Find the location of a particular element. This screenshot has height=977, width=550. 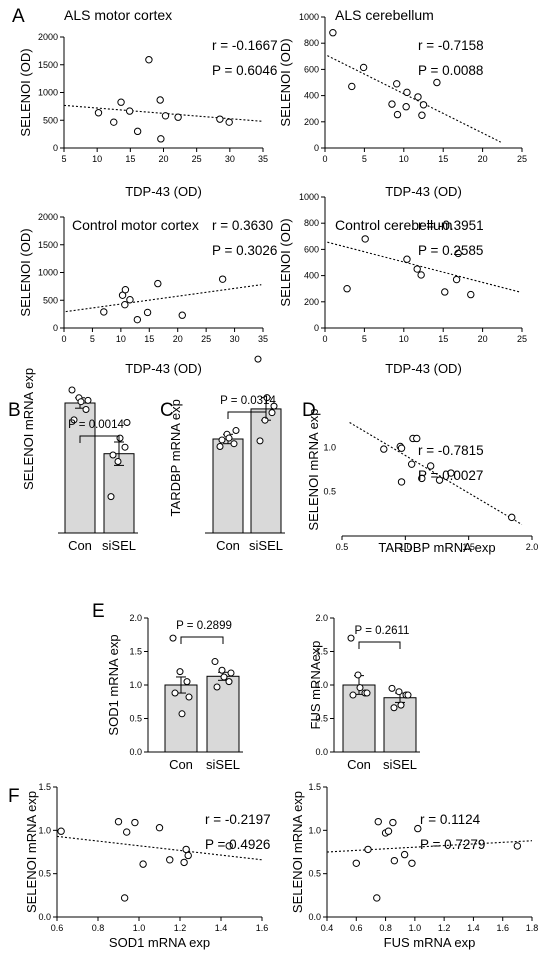

y-tick-label: 2.0 is located at coordinates (321, 618).